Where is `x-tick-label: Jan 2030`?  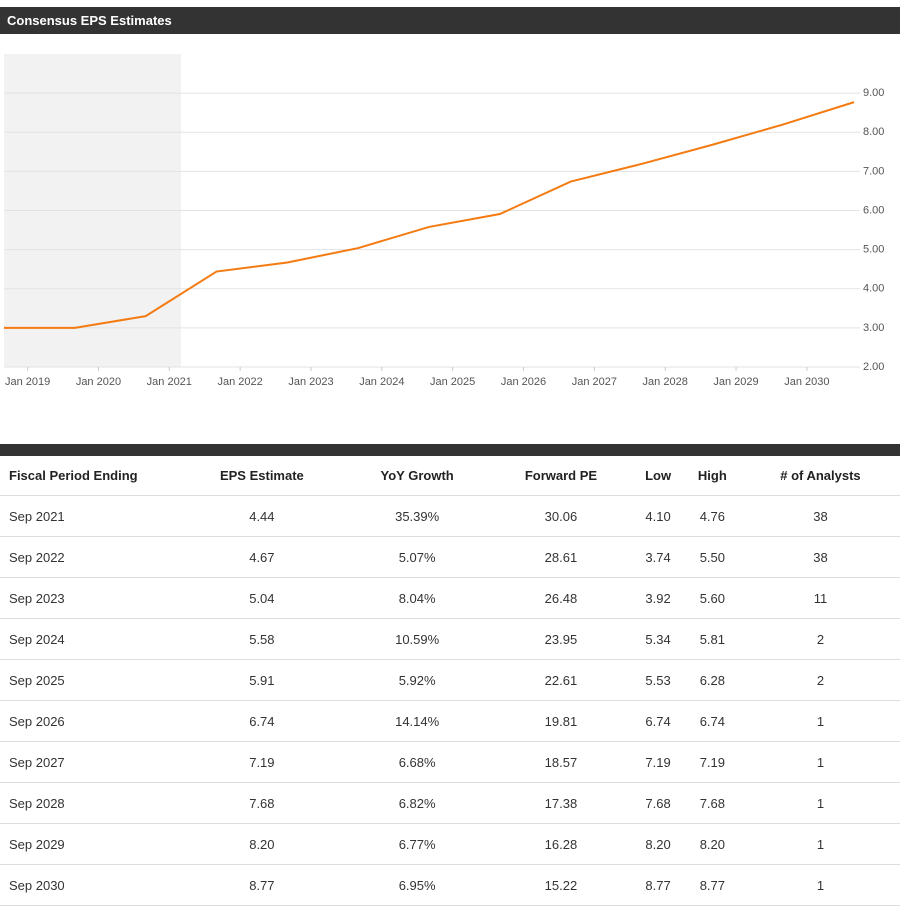
x-tick-label: Jan 2030 is located at coordinates (806, 382).